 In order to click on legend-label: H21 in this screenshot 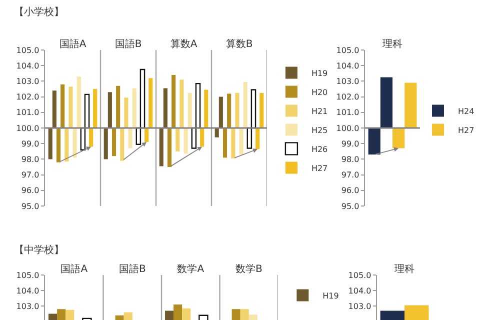, I will do `click(319, 111)`.